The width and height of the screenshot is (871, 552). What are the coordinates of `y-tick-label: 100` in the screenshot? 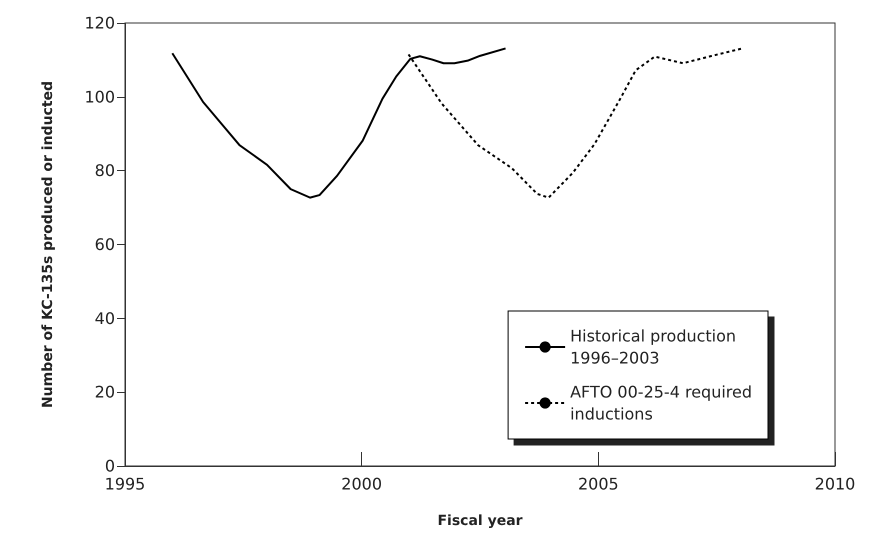 It's located at (99, 96).